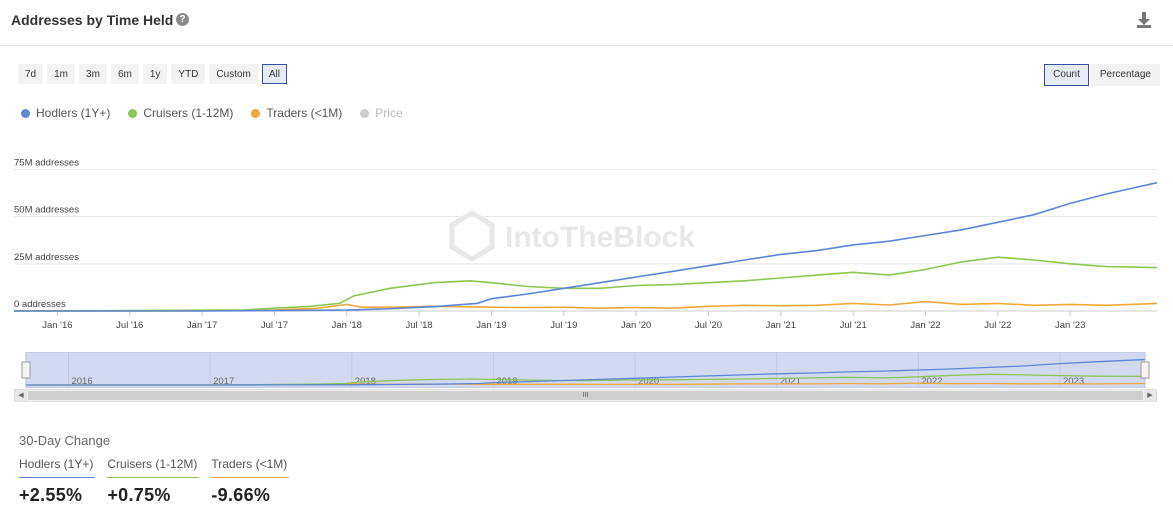 The width and height of the screenshot is (1173, 530). I want to click on navigator-selection, so click(585, 370).